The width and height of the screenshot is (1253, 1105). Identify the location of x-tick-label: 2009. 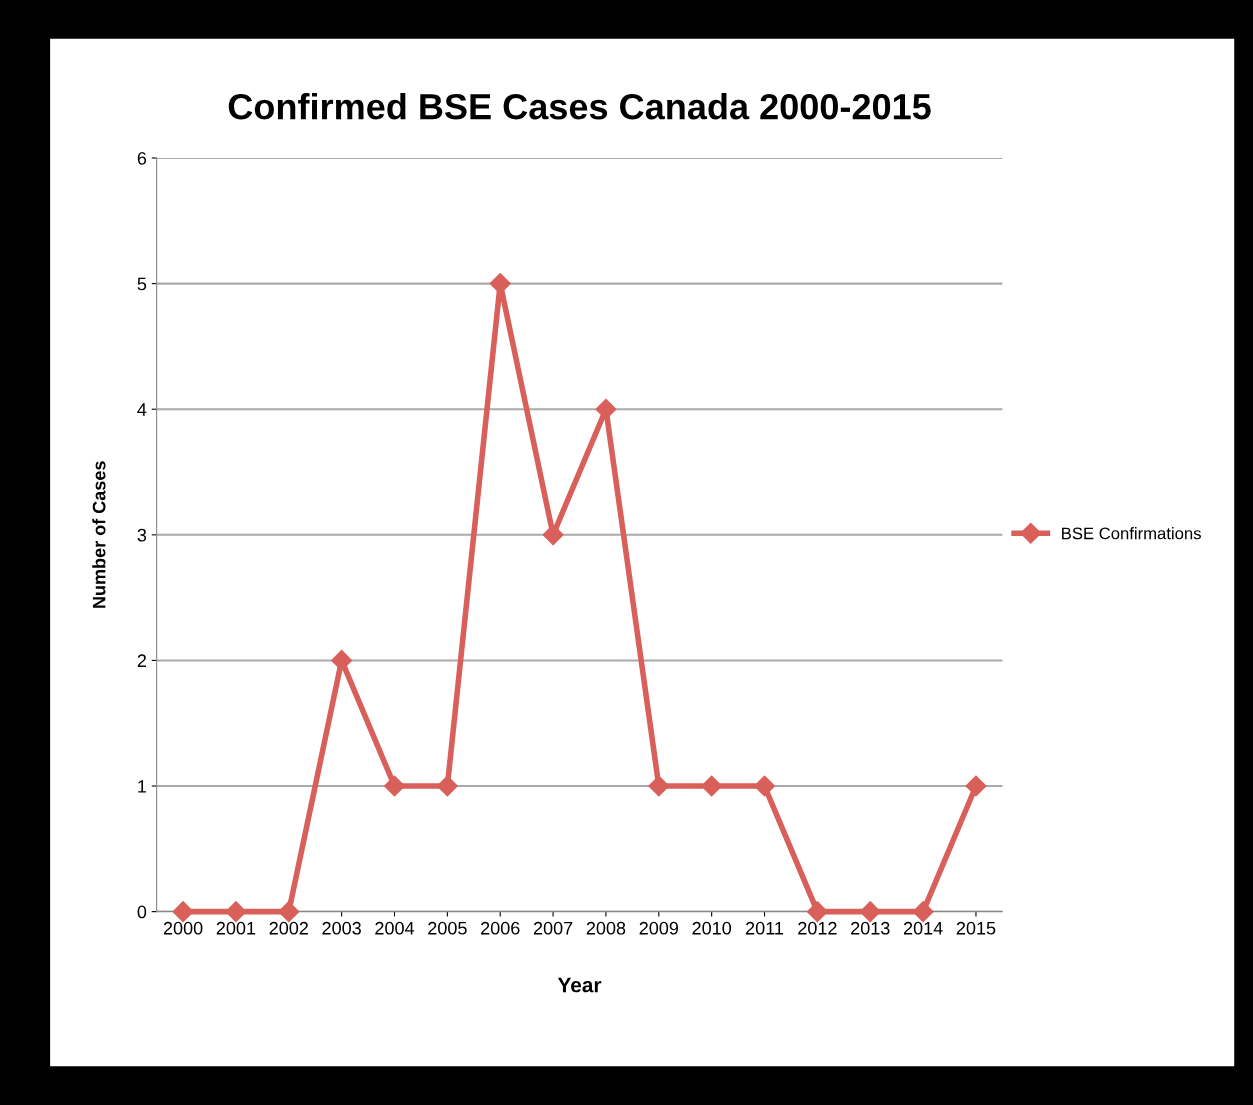
(659, 928).